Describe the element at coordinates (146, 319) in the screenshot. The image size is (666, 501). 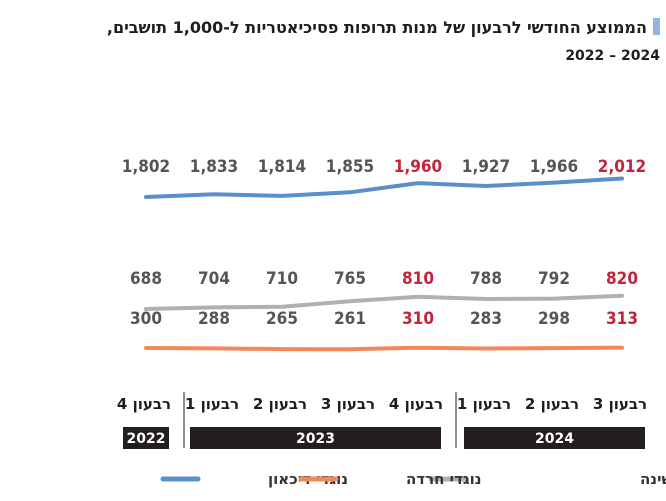
I see `data-label: 300` at that location.